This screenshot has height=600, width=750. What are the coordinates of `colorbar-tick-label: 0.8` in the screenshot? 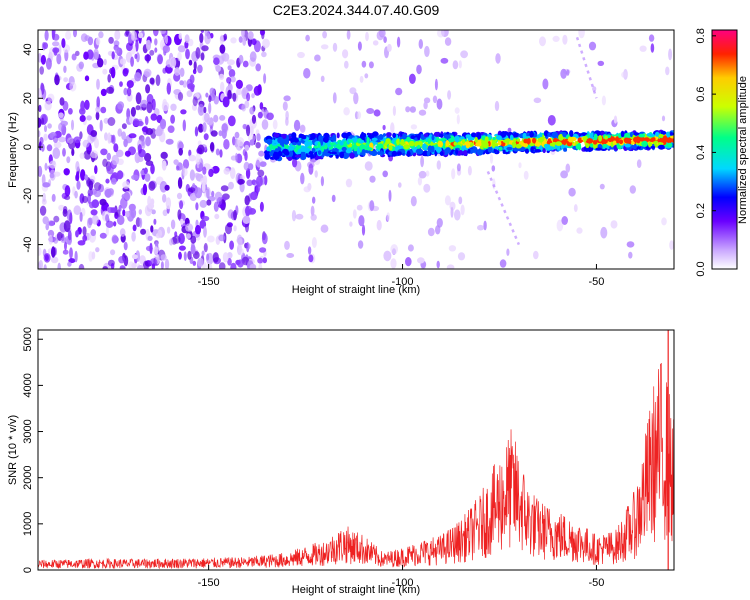 It's located at (701, 35).